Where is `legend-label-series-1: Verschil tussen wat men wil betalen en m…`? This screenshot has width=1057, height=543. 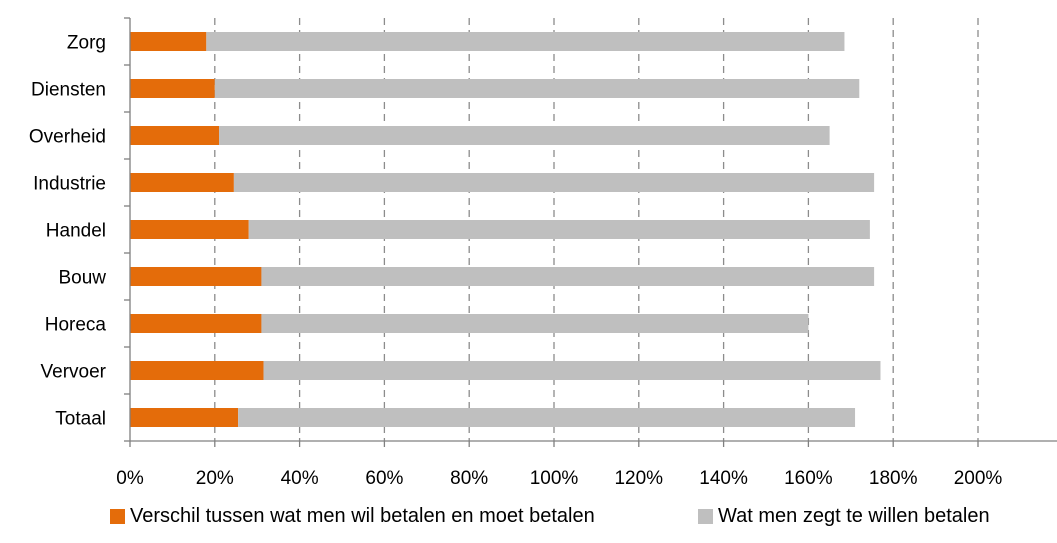
legend-label-series-1: Verschil tussen wat men wil betalen en m… is located at coordinates (362, 516).